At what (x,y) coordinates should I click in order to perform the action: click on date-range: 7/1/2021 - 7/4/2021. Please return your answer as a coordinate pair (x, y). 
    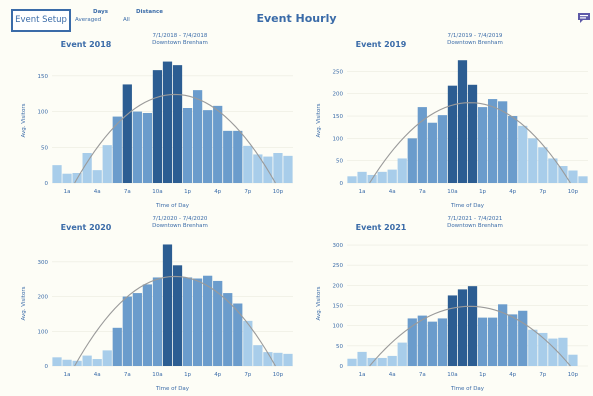
    Looking at the image, I should click on (475, 219).